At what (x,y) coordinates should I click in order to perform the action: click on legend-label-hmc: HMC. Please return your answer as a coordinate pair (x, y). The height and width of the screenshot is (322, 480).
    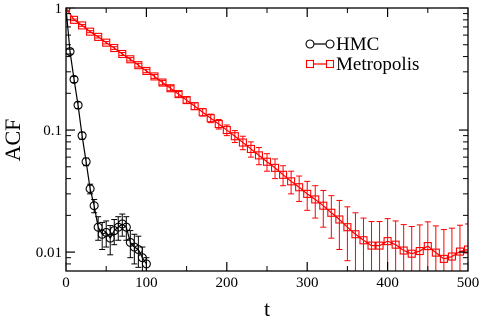
    Looking at the image, I should click on (357, 44).